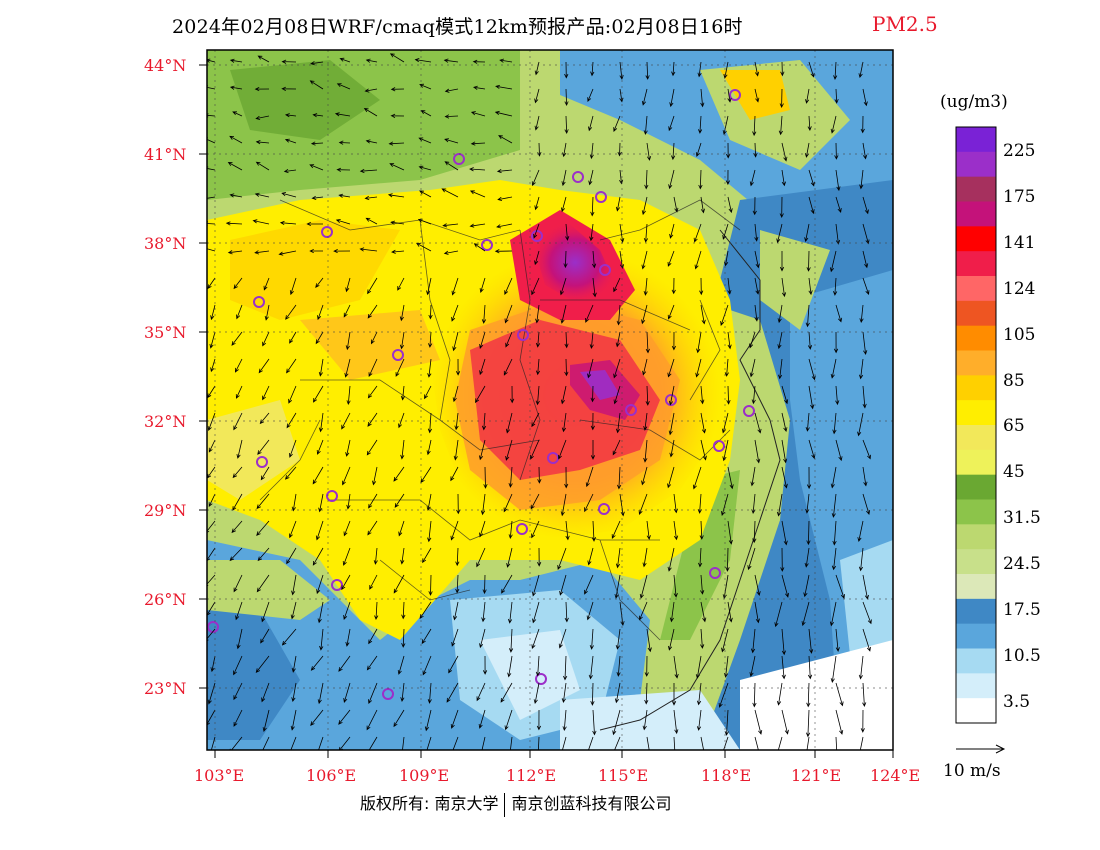 The height and width of the screenshot is (850, 1100). Describe the element at coordinates (1019, 243) in the screenshot. I see `colorbar-label: 141` at that location.